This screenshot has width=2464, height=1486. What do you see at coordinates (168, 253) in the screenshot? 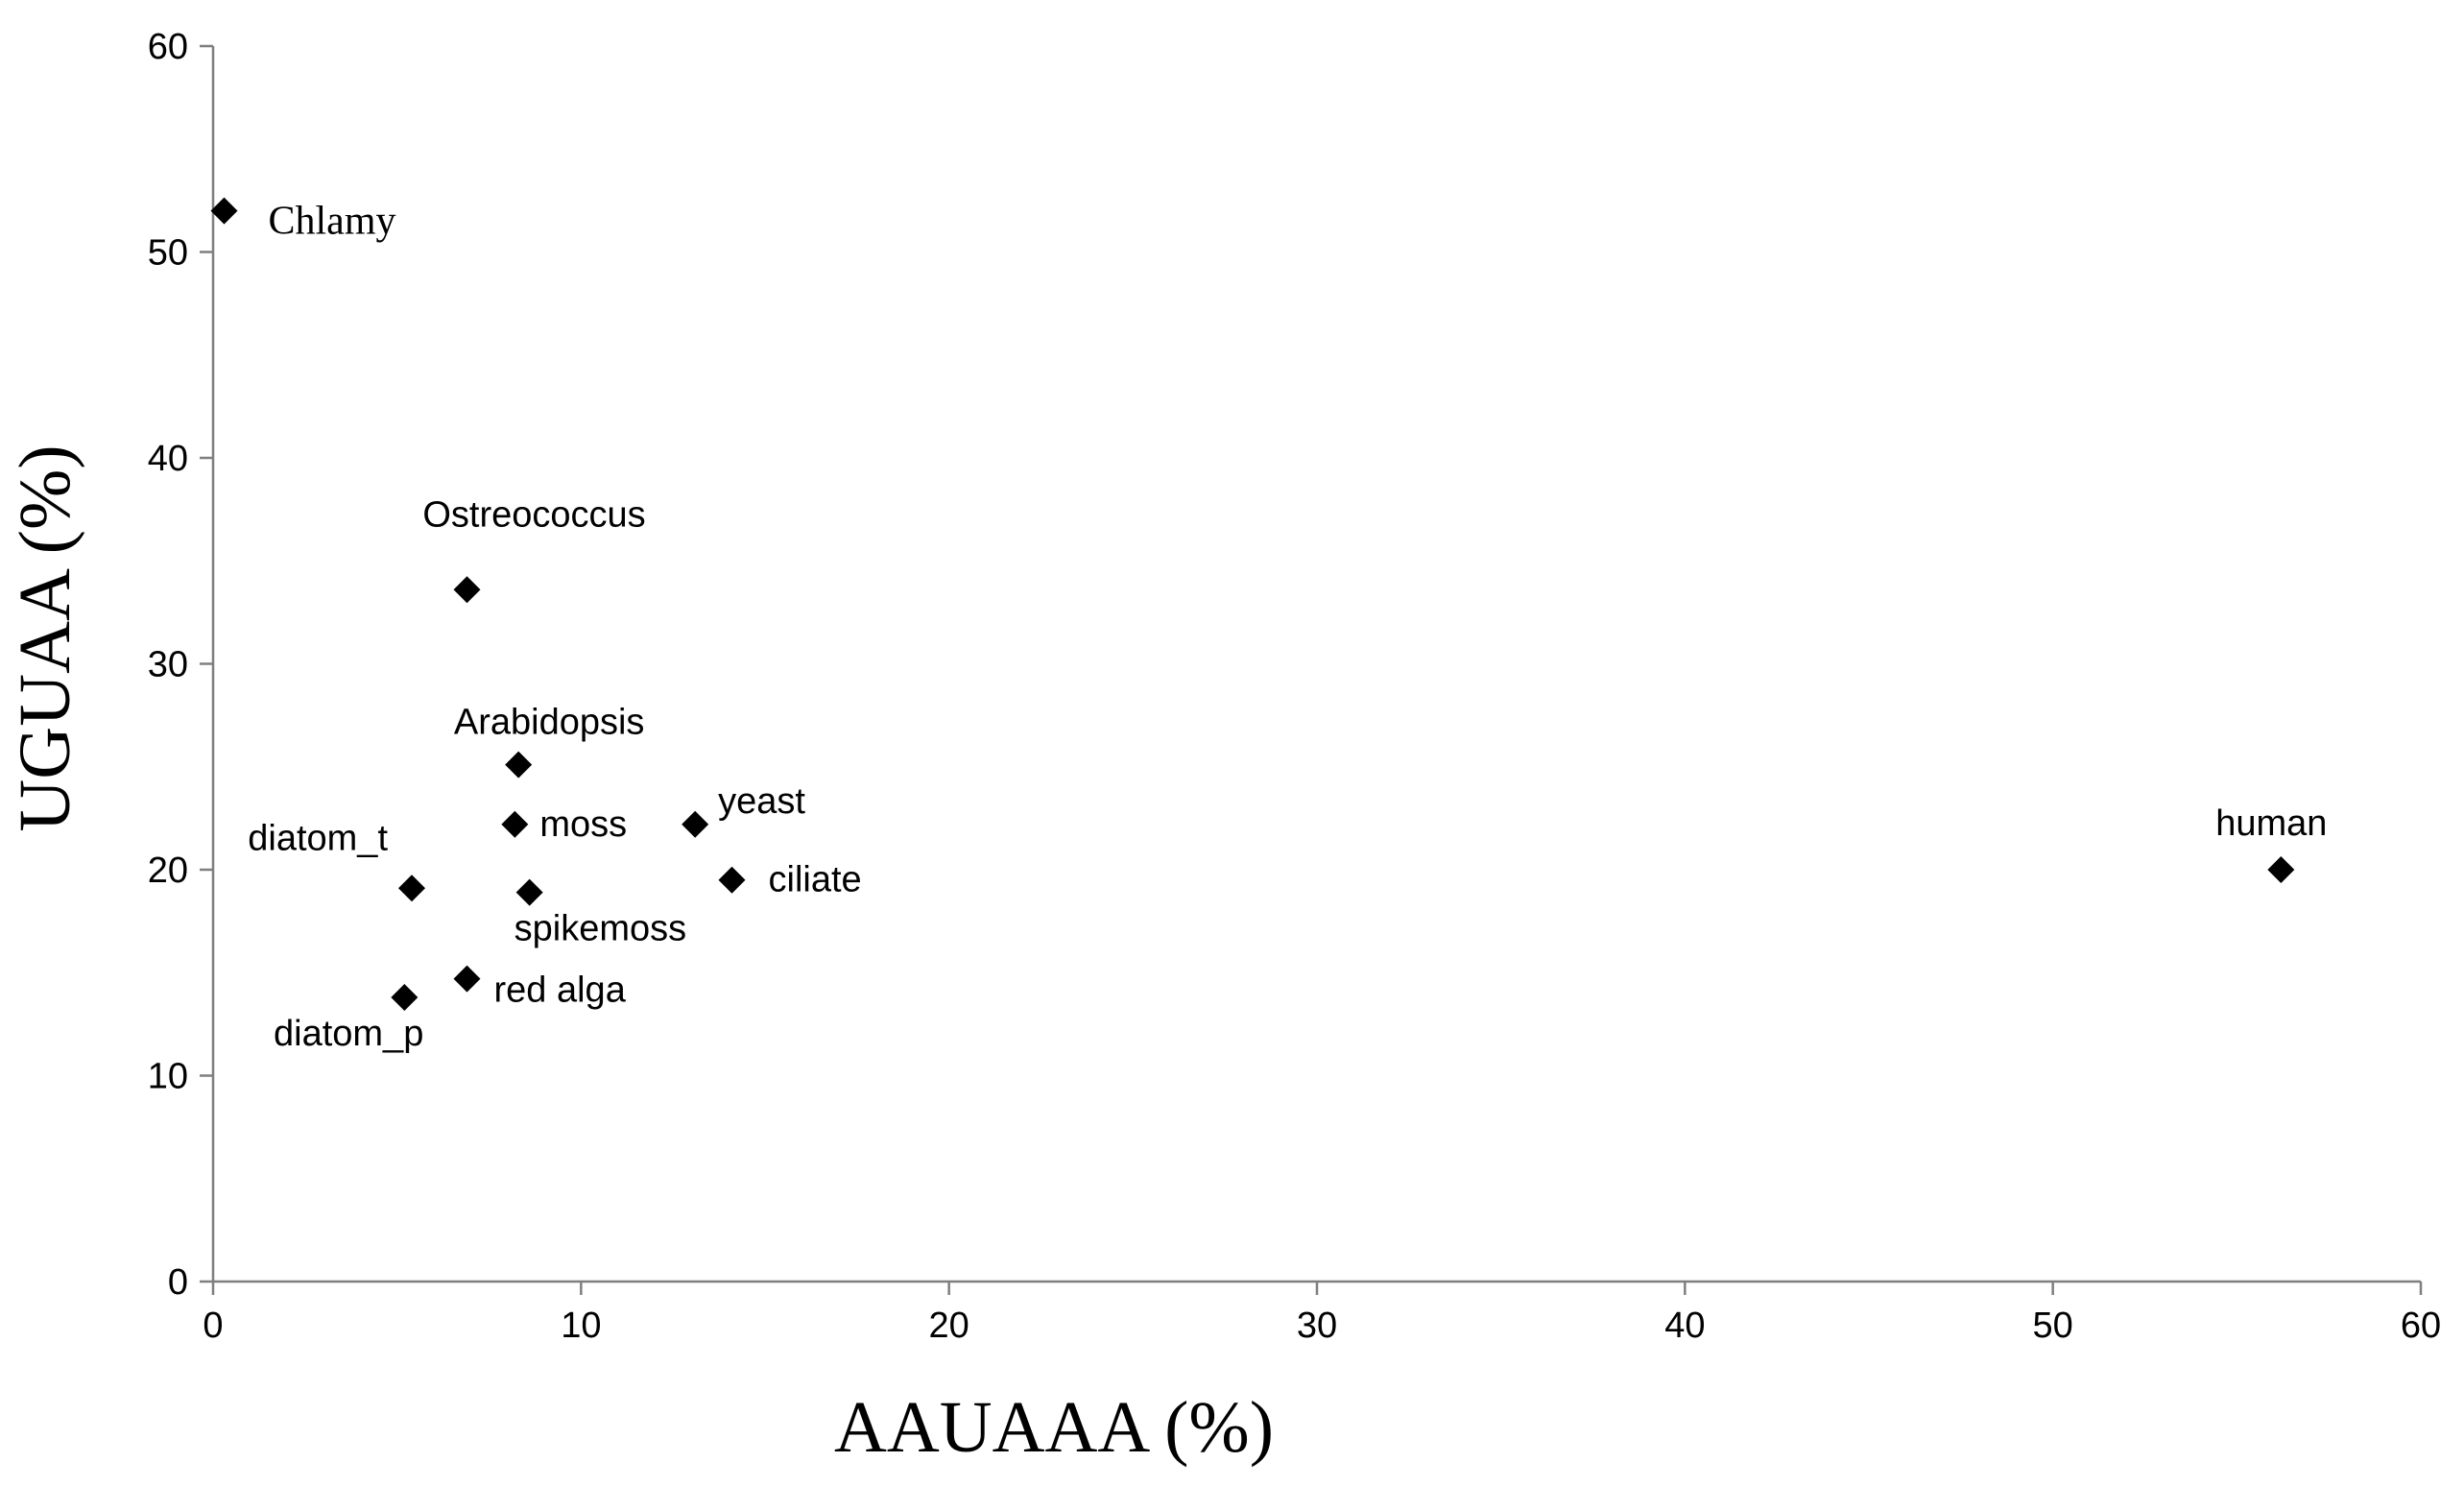
I see `y-tick-label: 50` at bounding box center [168, 253].